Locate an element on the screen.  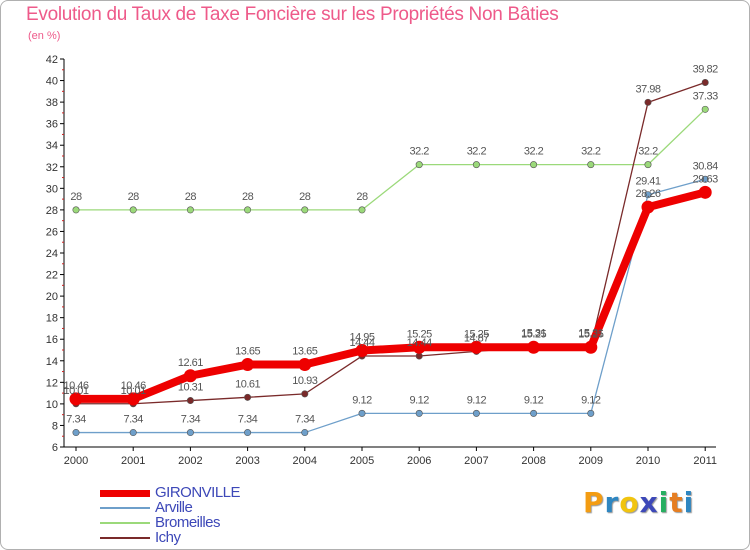
y-tick-label: 20 is located at coordinates (52, 297).